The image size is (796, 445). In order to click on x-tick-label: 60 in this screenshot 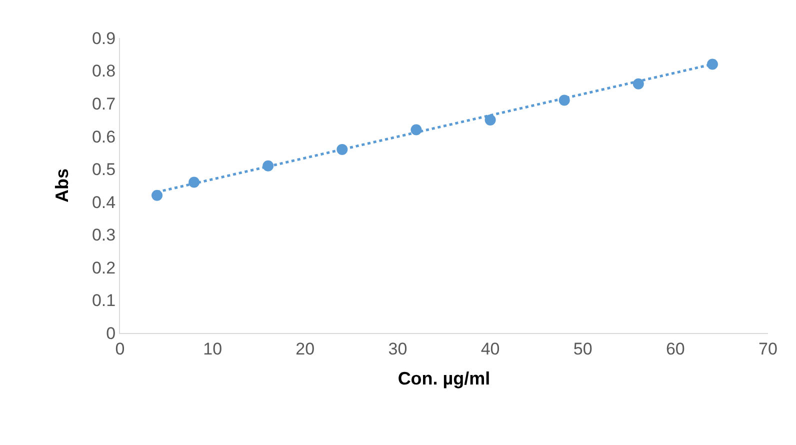, I will do `click(675, 348)`.